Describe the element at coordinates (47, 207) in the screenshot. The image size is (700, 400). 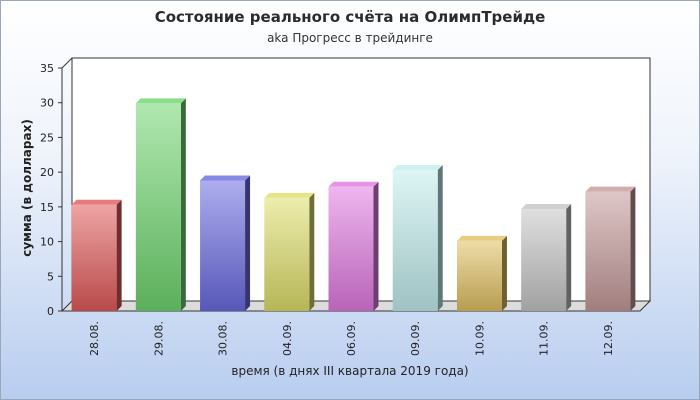
I see `y-tick-label: 15` at that location.